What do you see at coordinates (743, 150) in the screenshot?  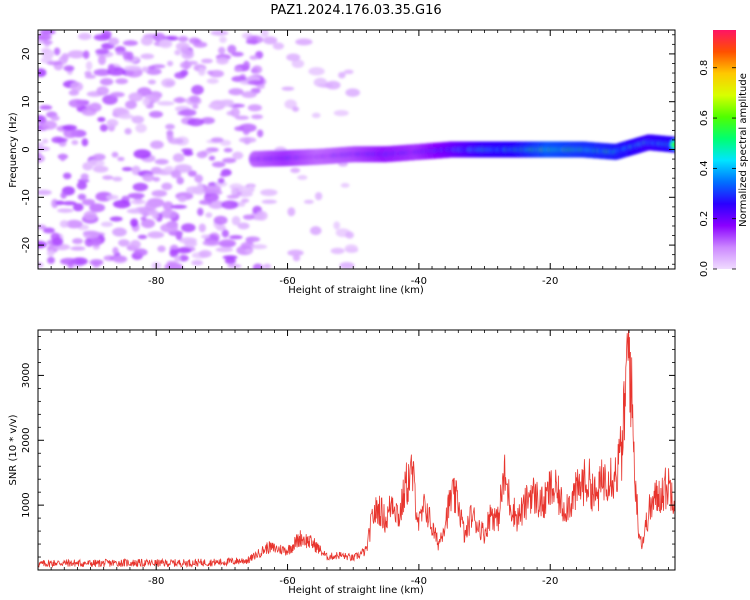 I see `colorbar-label: Normalized spectral amplitude` at bounding box center [743, 150].